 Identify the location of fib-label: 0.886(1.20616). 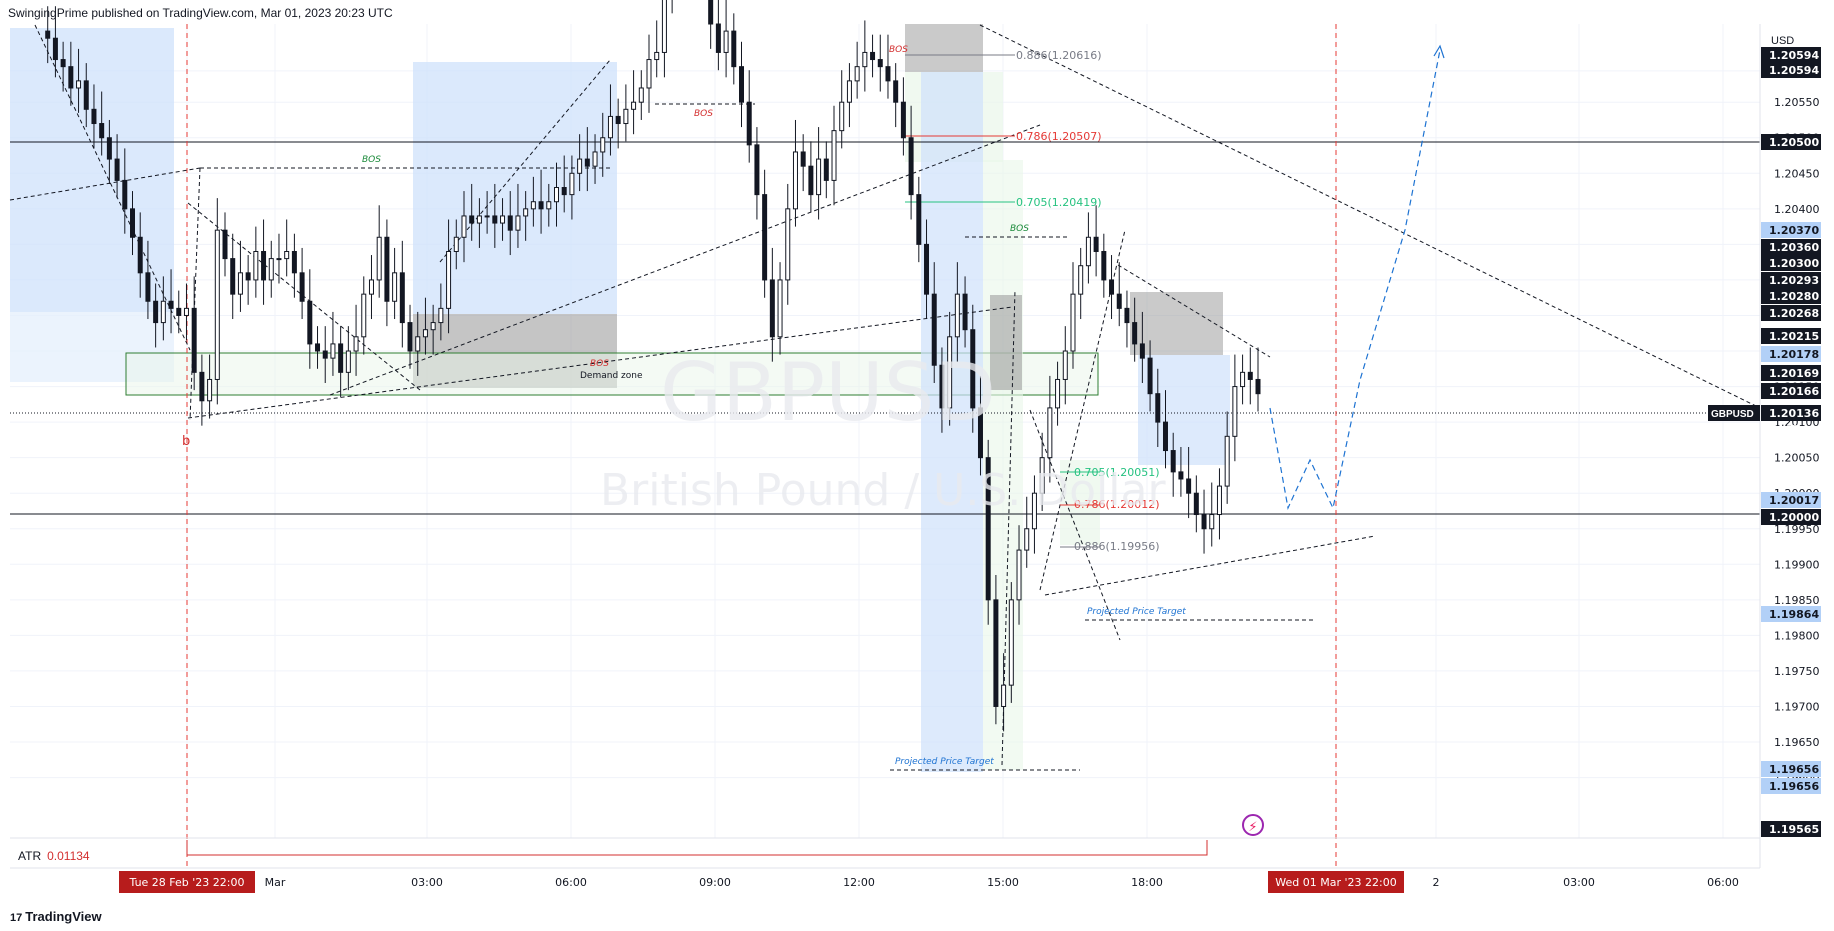
(1059, 55).